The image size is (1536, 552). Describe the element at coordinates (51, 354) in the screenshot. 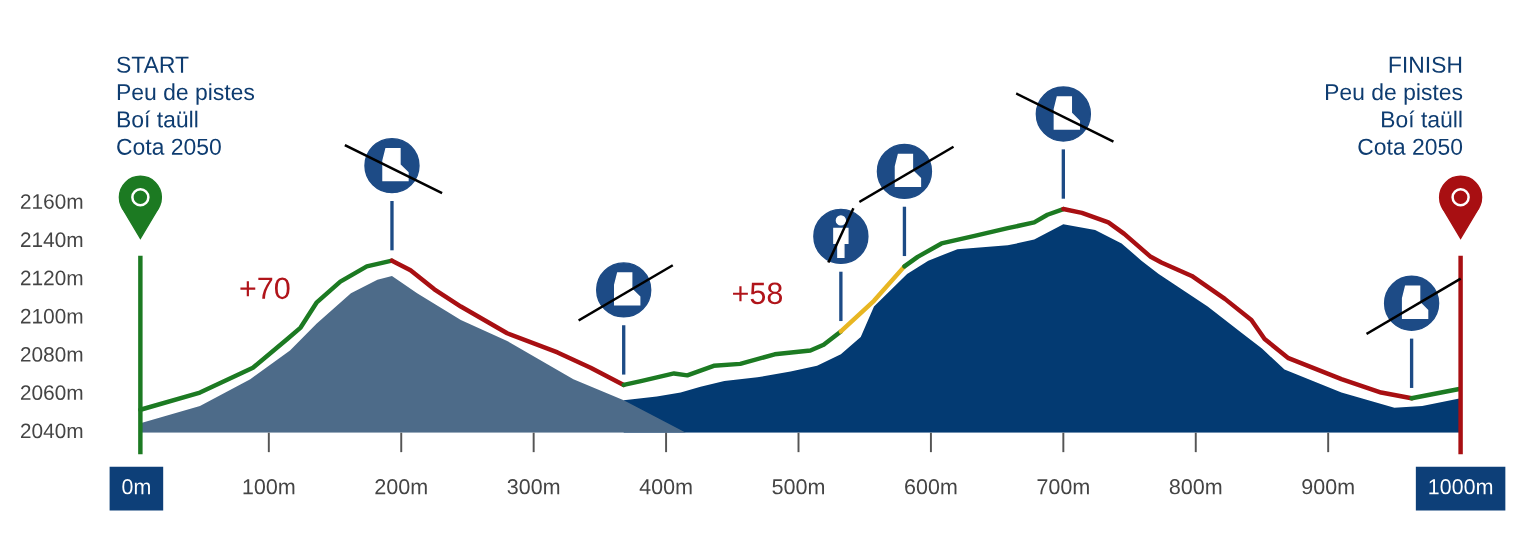

I see `y-tick-label: 2080m` at that location.